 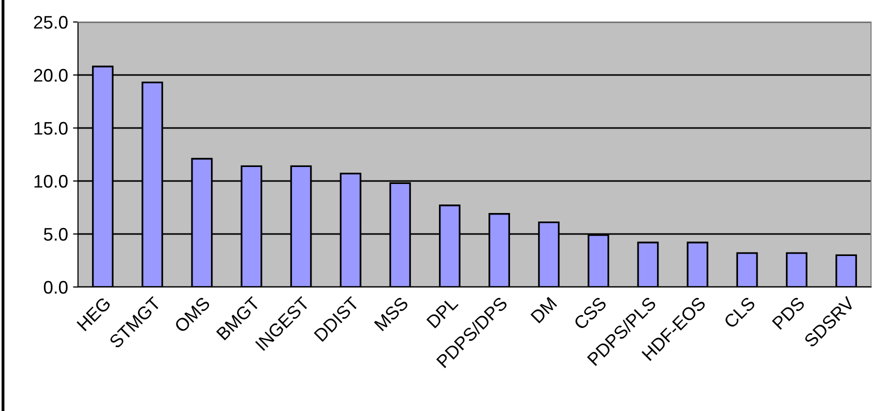 What do you see at coordinates (544, 310) in the screenshot?
I see `x-tick-label: DM` at bounding box center [544, 310].